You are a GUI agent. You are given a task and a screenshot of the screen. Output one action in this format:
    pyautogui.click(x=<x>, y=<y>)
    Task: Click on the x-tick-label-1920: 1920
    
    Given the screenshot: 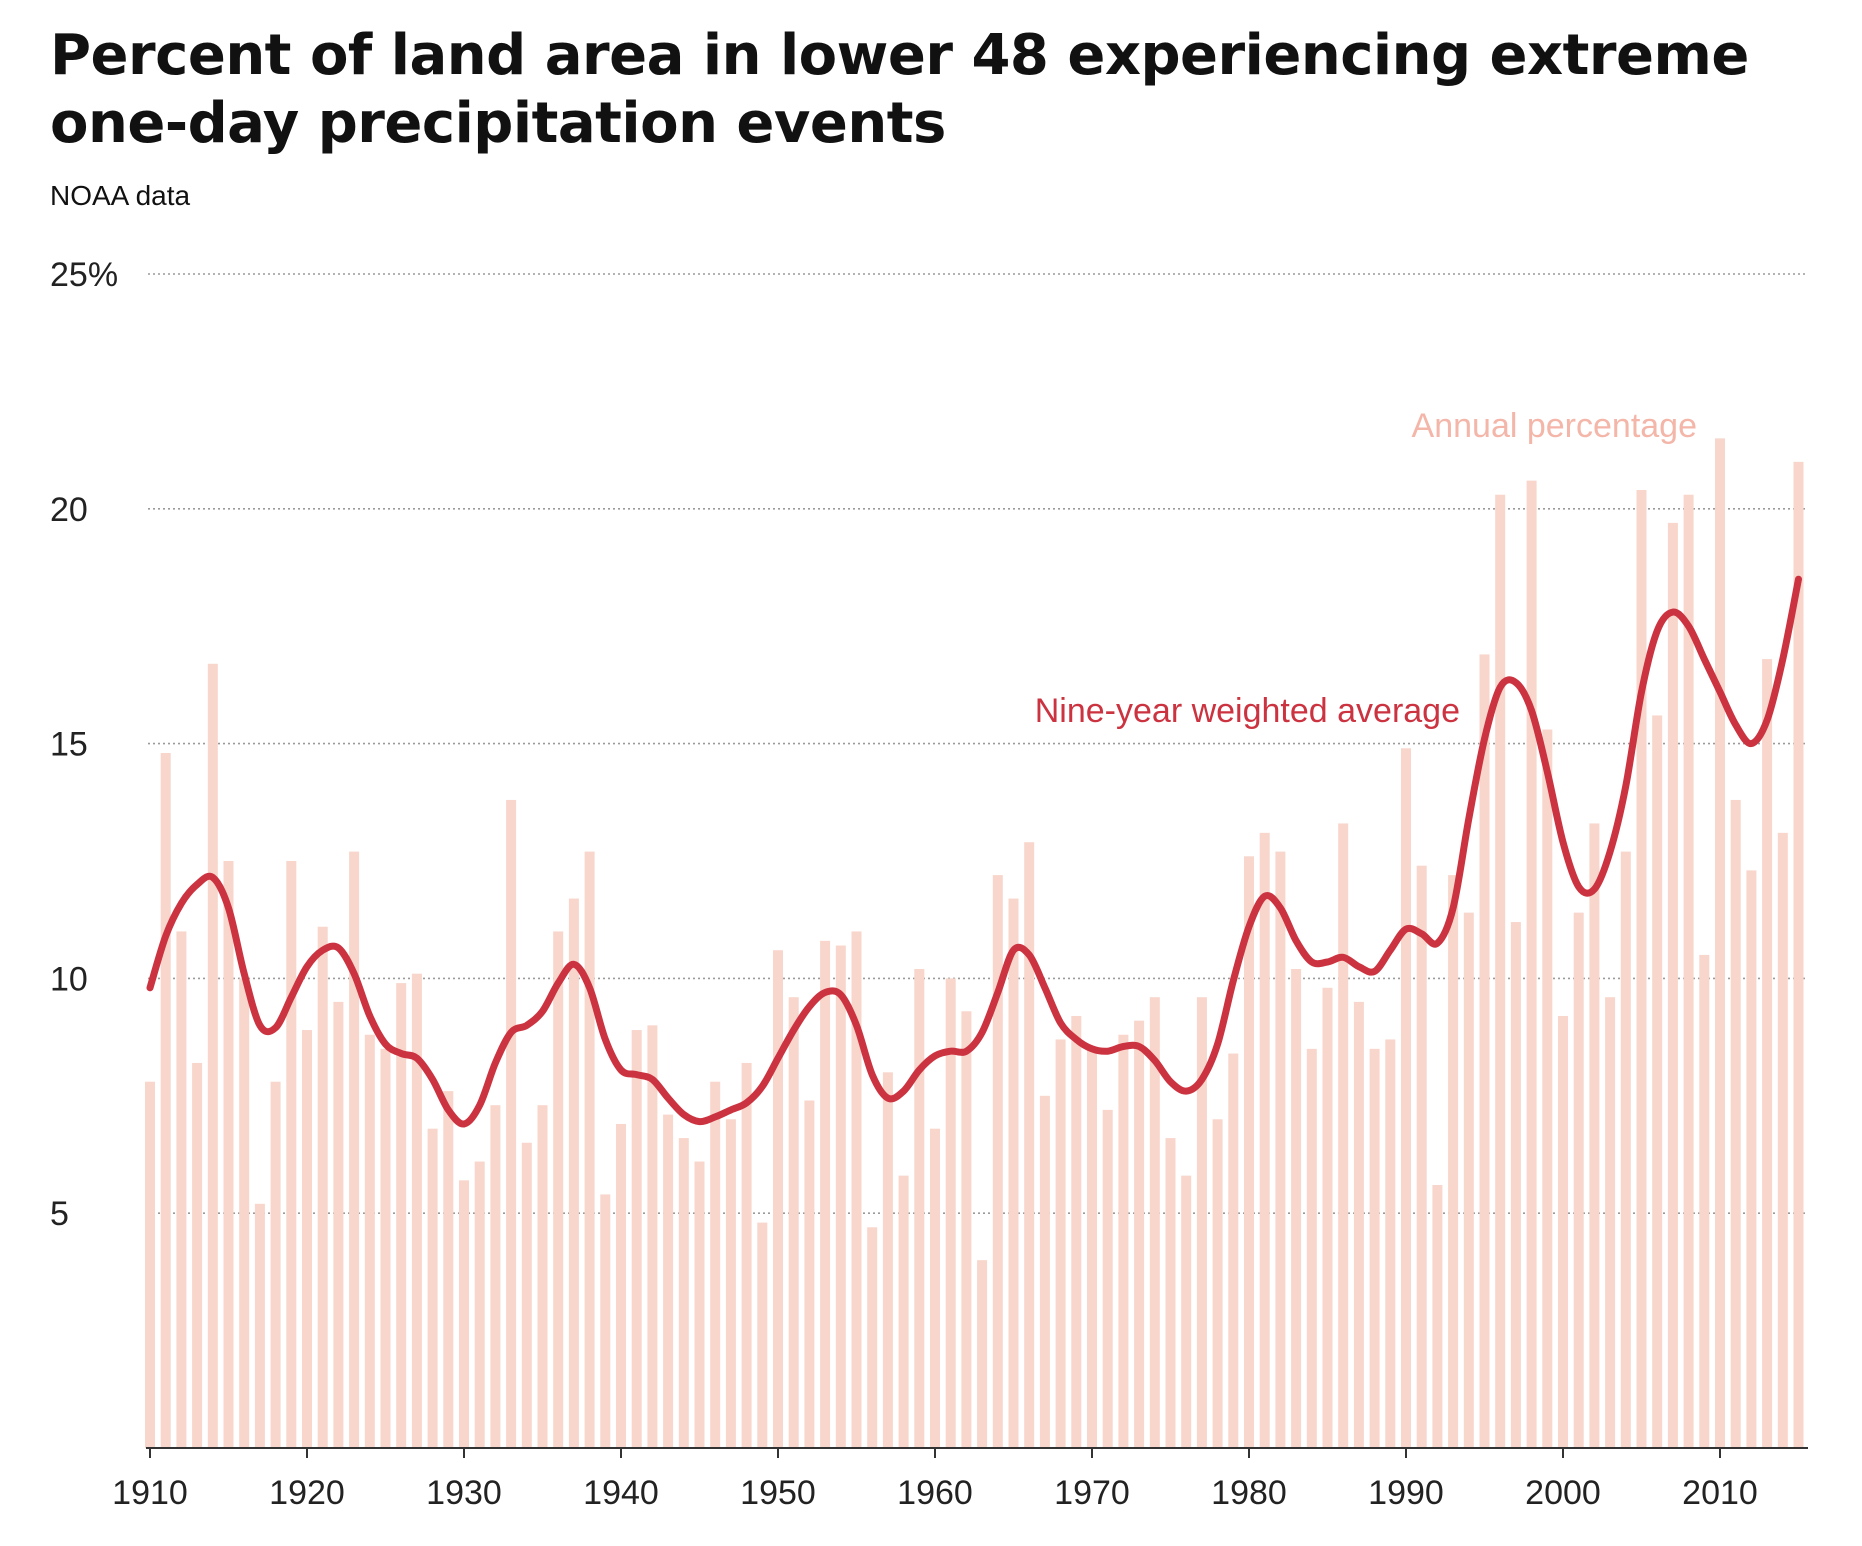 What is the action you would take?
    pyautogui.click(x=307, y=1493)
    